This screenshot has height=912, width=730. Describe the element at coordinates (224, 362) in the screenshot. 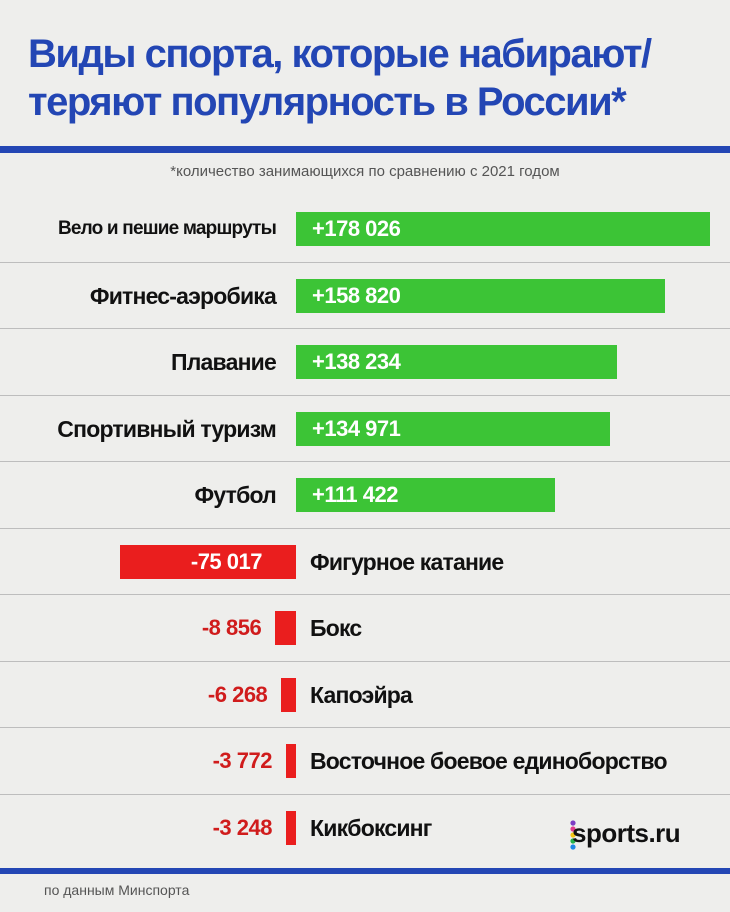

I see `category-label: Плавание` at that location.